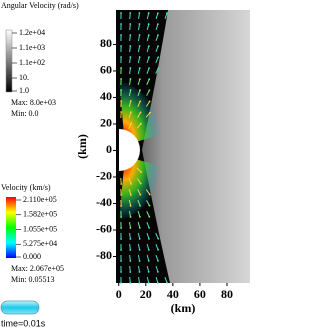 The width and height of the screenshot is (320, 332). I want to click on legend-title: Angular Velocity (rad/s), so click(40, 5).